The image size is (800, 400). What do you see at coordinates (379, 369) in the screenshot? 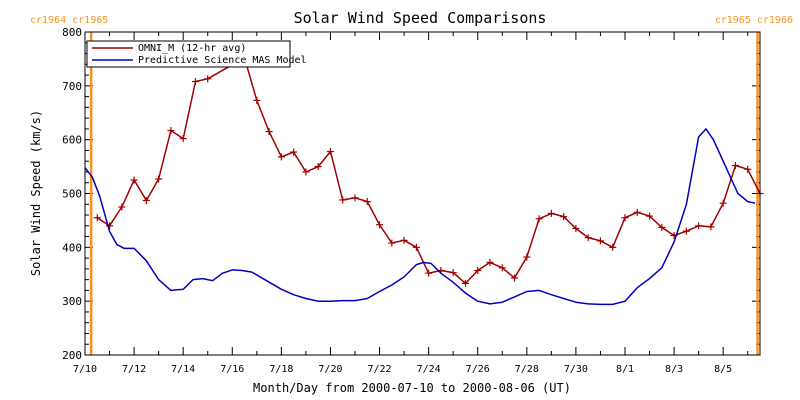
I see `x-tick-label: 7/22` at bounding box center [379, 369].